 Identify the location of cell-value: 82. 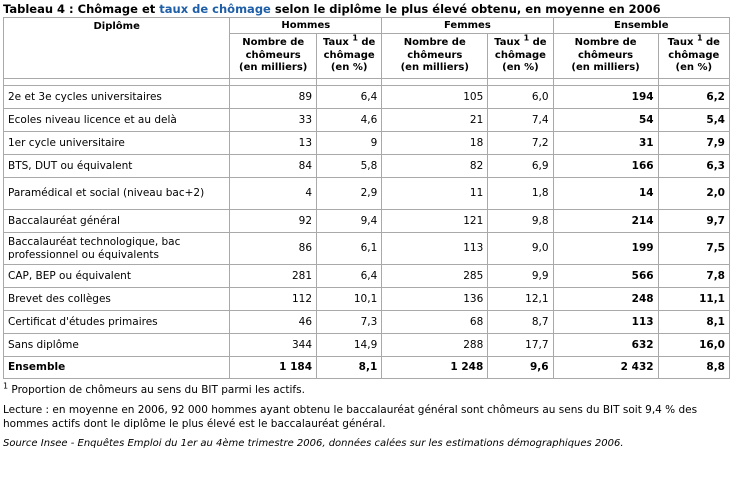
(435, 166).